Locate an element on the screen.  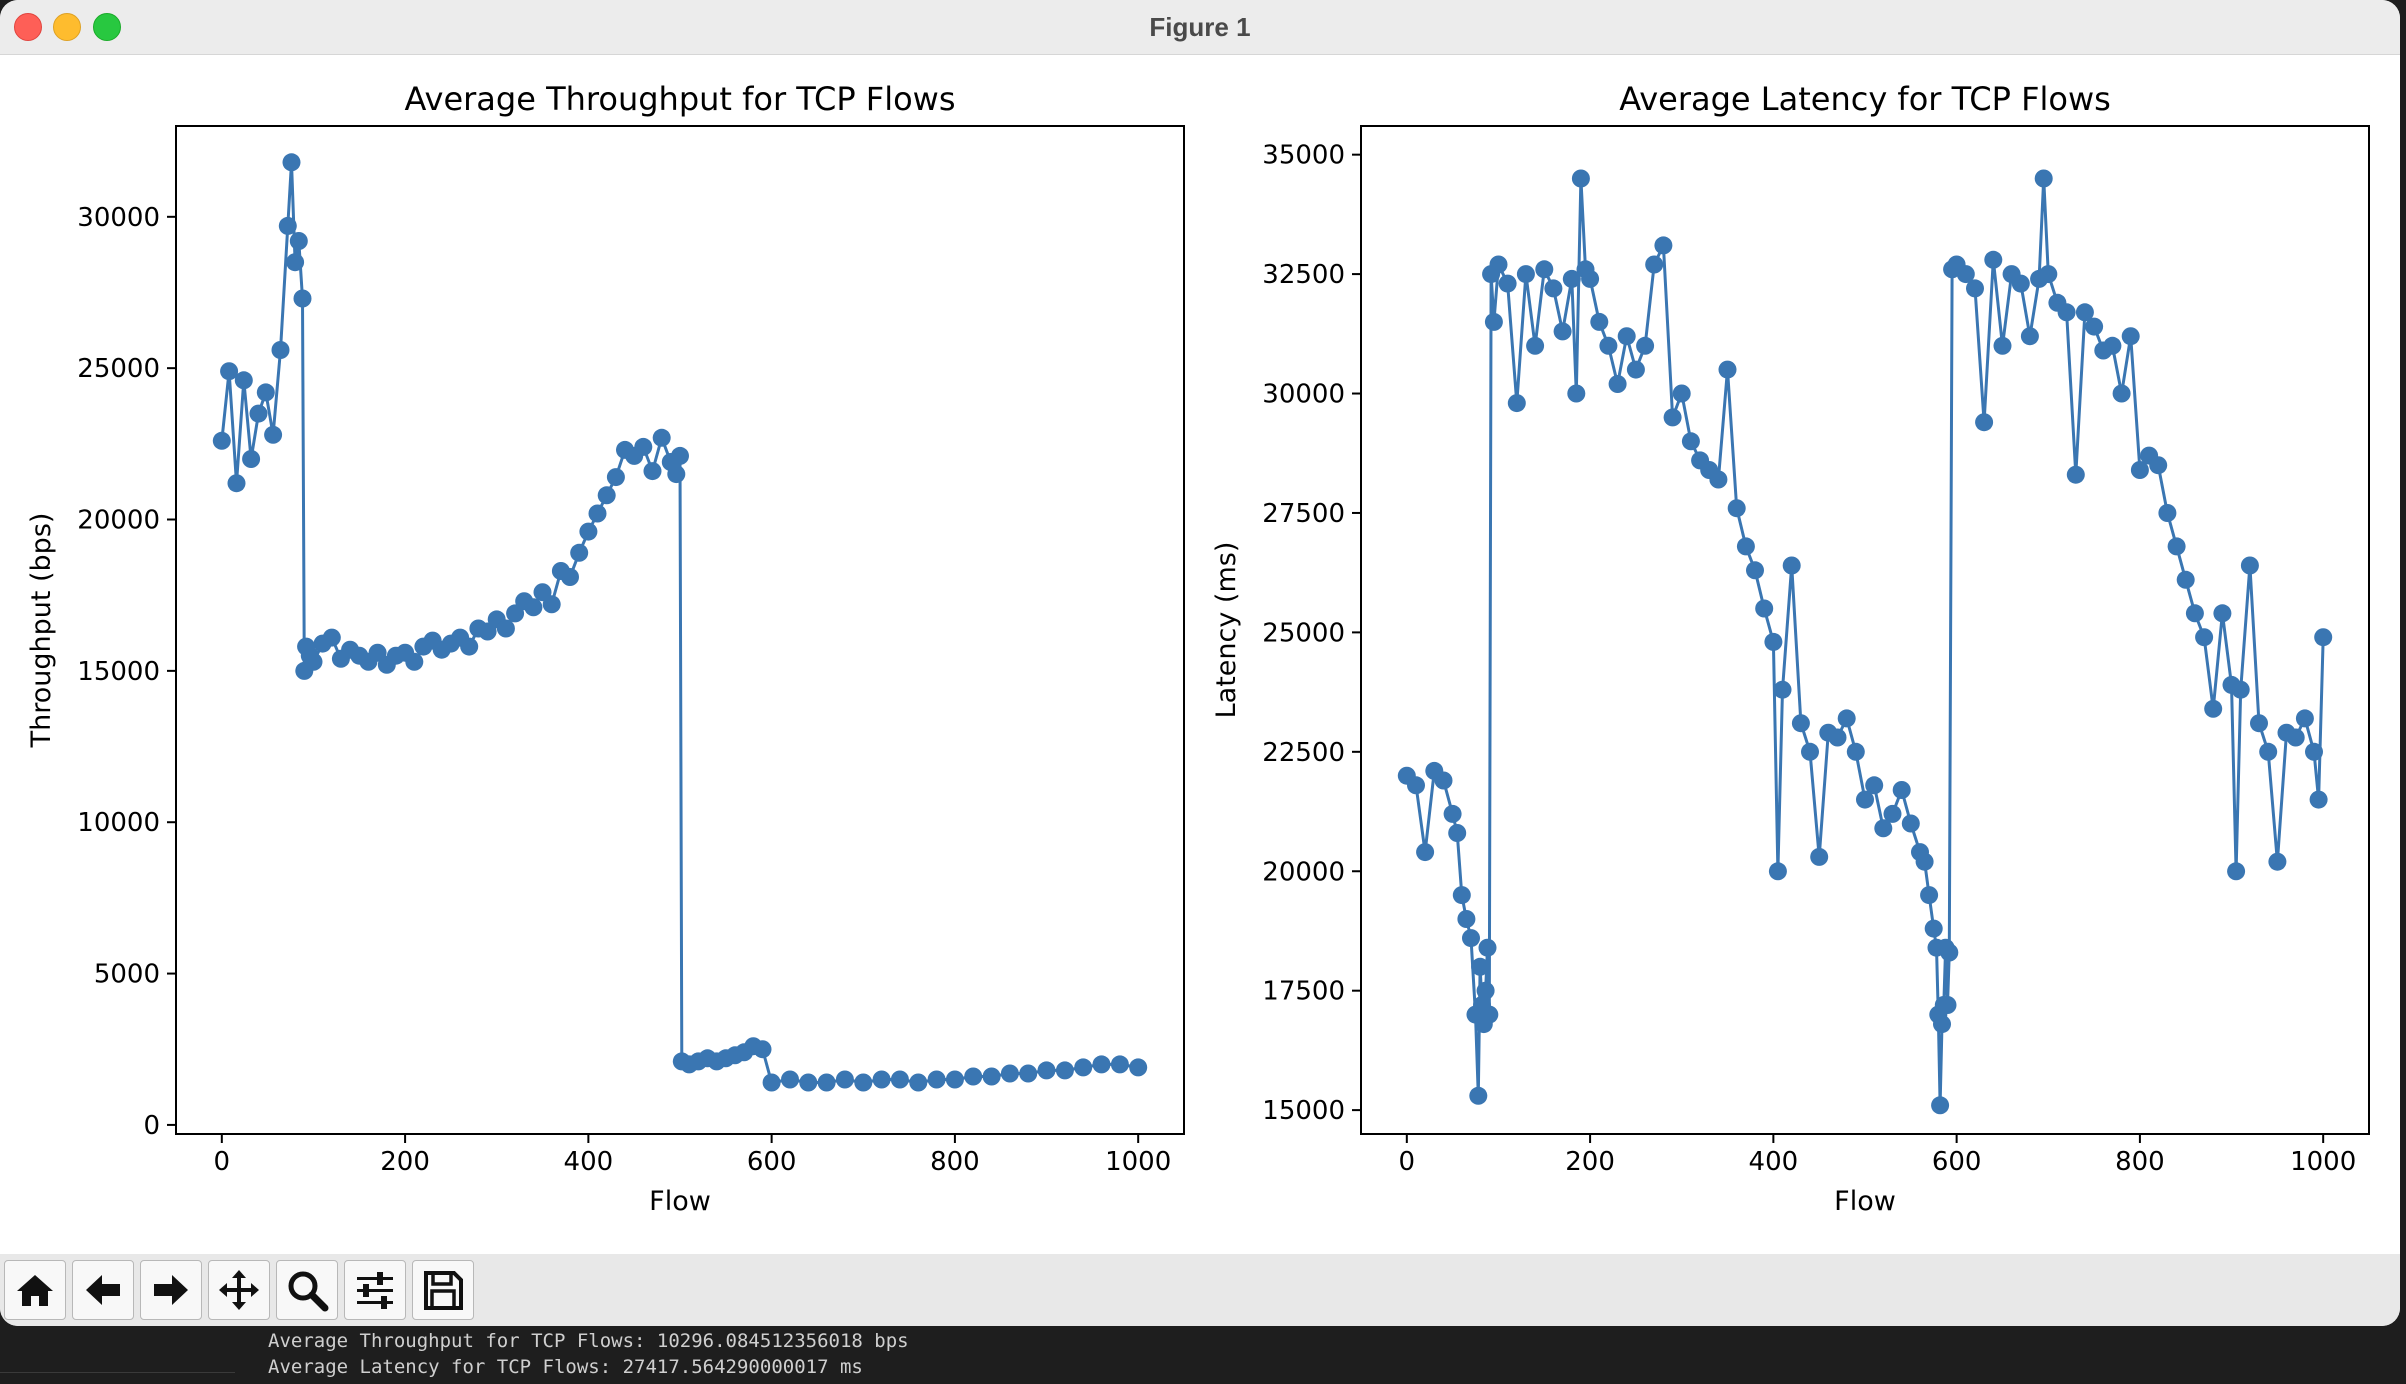
latency-x-tick-label: 400 is located at coordinates (1774, 1162).